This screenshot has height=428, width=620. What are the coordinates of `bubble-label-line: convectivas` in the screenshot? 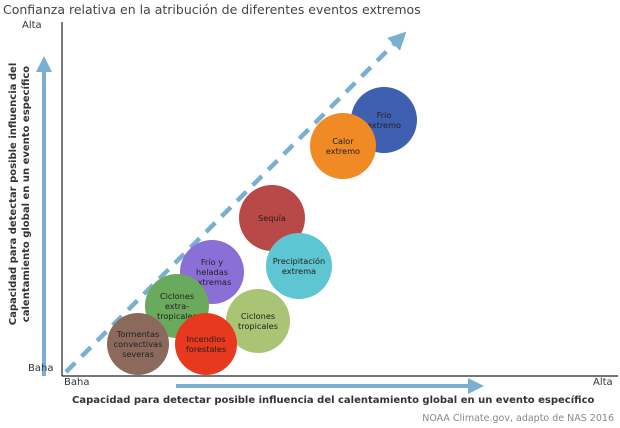 It's located at (138, 344).